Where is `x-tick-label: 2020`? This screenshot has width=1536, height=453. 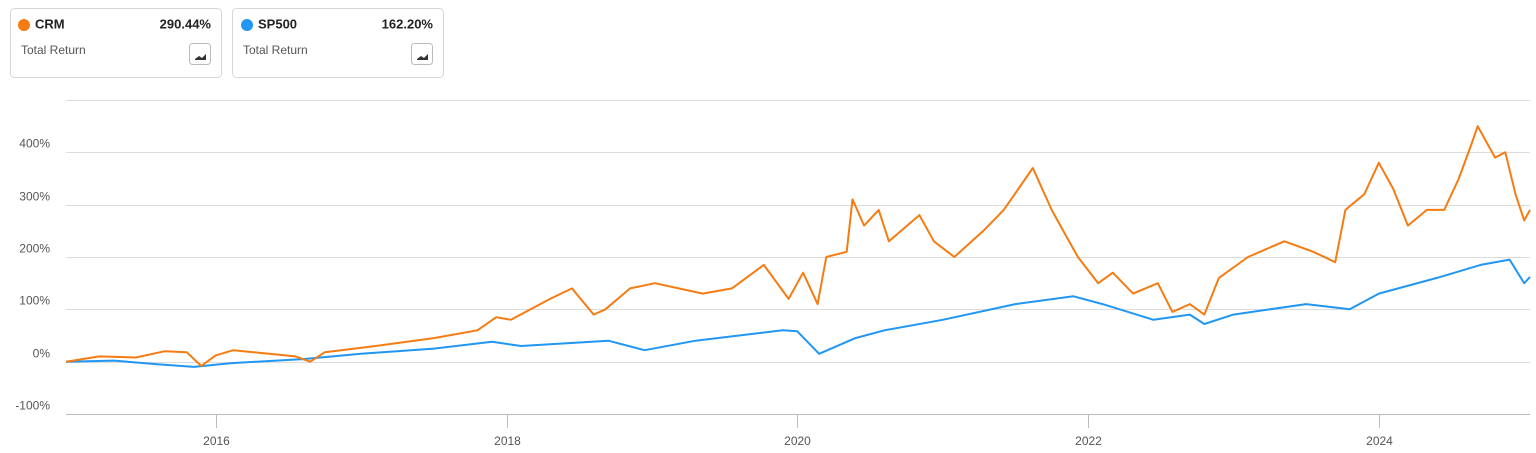
x-tick-label: 2020 is located at coordinates (797, 441).